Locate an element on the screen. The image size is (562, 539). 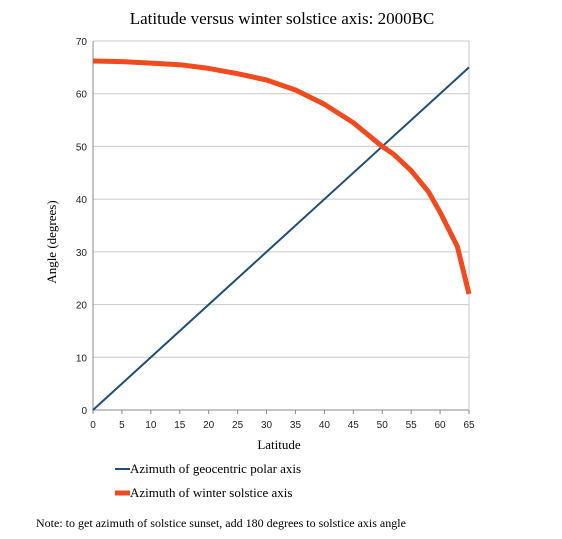
x-tick-label: 50 is located at coordinates (383, 425).